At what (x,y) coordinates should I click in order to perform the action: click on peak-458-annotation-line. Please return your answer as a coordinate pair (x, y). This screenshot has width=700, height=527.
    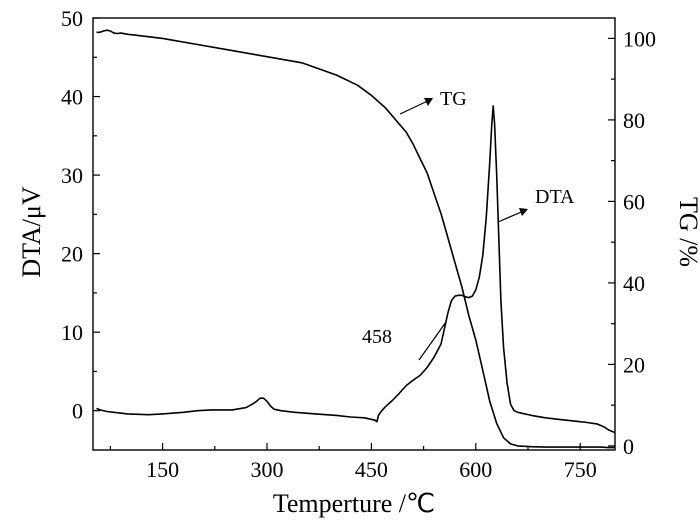
    Looking at the image, I should click on (432, 341).